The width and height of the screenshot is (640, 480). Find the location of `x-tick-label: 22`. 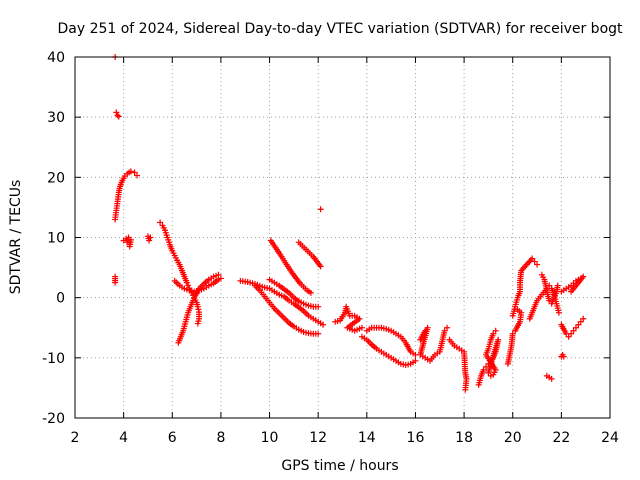

x-tick-label: 22 is located at coordinates (561, 438).